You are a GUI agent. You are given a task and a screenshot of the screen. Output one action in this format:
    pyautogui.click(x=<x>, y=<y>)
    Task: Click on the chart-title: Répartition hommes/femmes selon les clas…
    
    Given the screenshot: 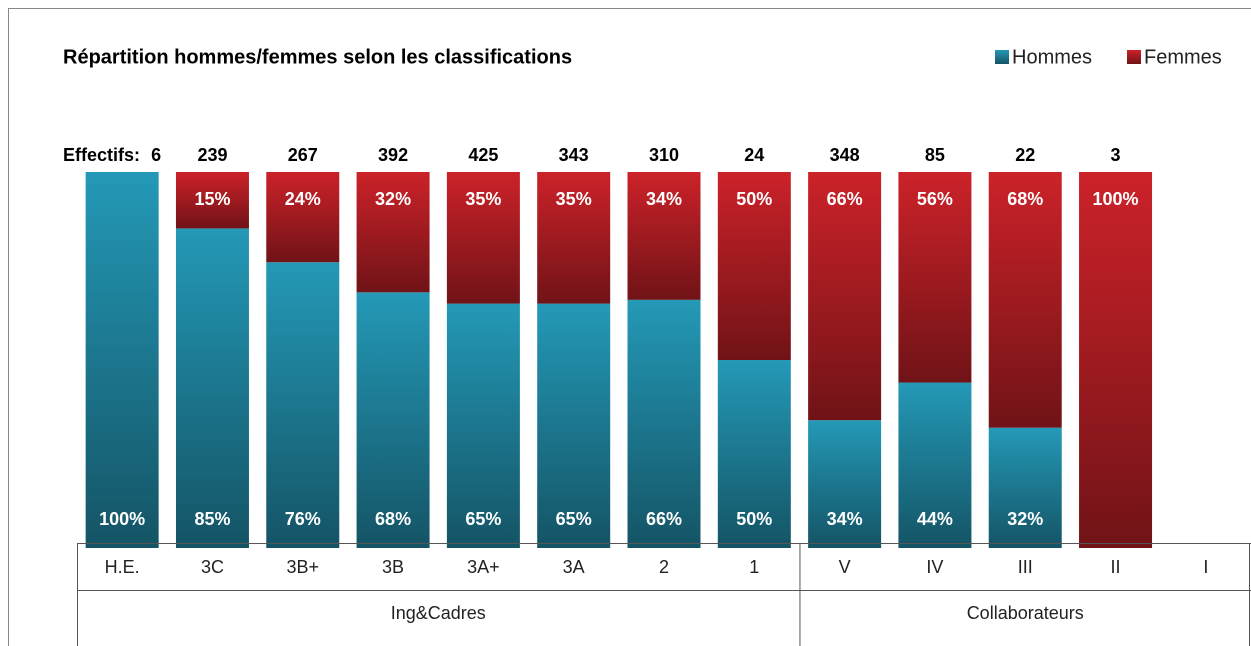 What is the action you would take?
    pyautogui.click(x=317, y=57)
    